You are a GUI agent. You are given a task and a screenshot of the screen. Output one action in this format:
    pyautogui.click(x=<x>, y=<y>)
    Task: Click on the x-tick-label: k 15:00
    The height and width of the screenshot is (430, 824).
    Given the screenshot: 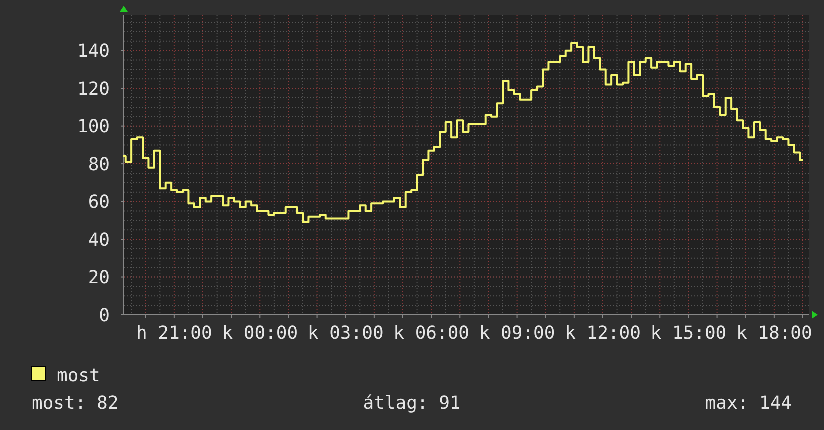 What is the action you would take?
    pyautogui.click(x=688, y=333)
    